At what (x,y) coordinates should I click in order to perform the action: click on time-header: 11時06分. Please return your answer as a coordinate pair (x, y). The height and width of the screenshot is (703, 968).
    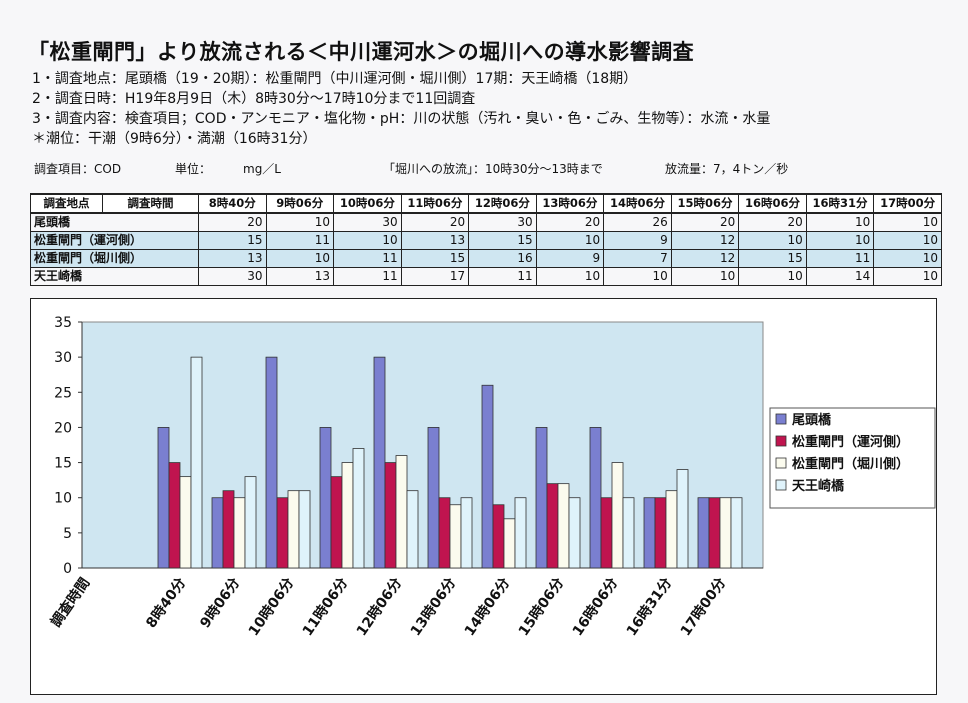
    Looking at the image, I should click on (435, 203).